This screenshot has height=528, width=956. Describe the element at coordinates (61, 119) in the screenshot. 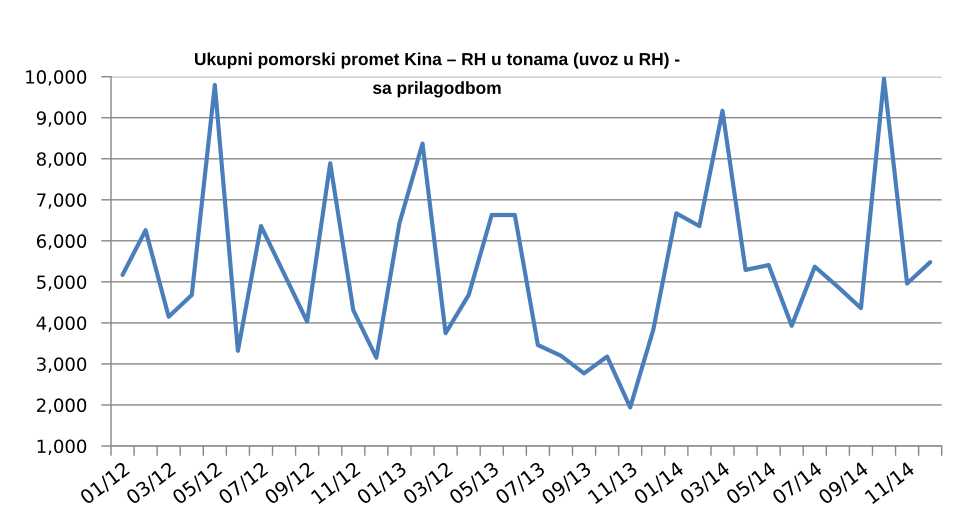

I see `y-tick-label: 9,000` at that location.